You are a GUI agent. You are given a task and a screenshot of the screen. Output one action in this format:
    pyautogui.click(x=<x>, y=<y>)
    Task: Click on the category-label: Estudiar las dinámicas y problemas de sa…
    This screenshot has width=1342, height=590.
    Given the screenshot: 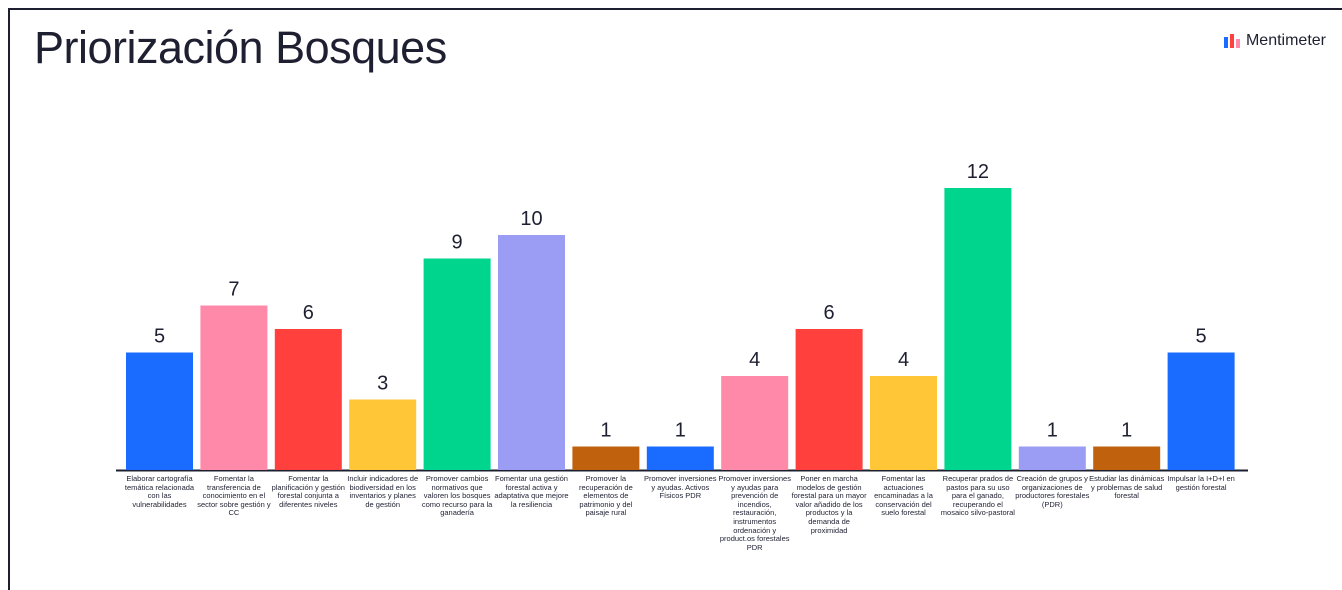 What is the action you would take?
    pyautogui.click(x=1127, y=487)
    